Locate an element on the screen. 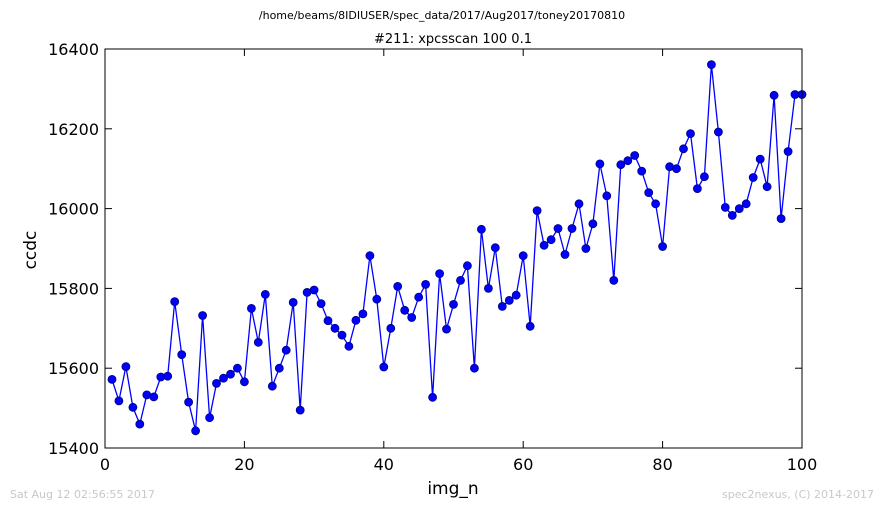  y-axis-label: ccdc is located at coordinates (31, 250).